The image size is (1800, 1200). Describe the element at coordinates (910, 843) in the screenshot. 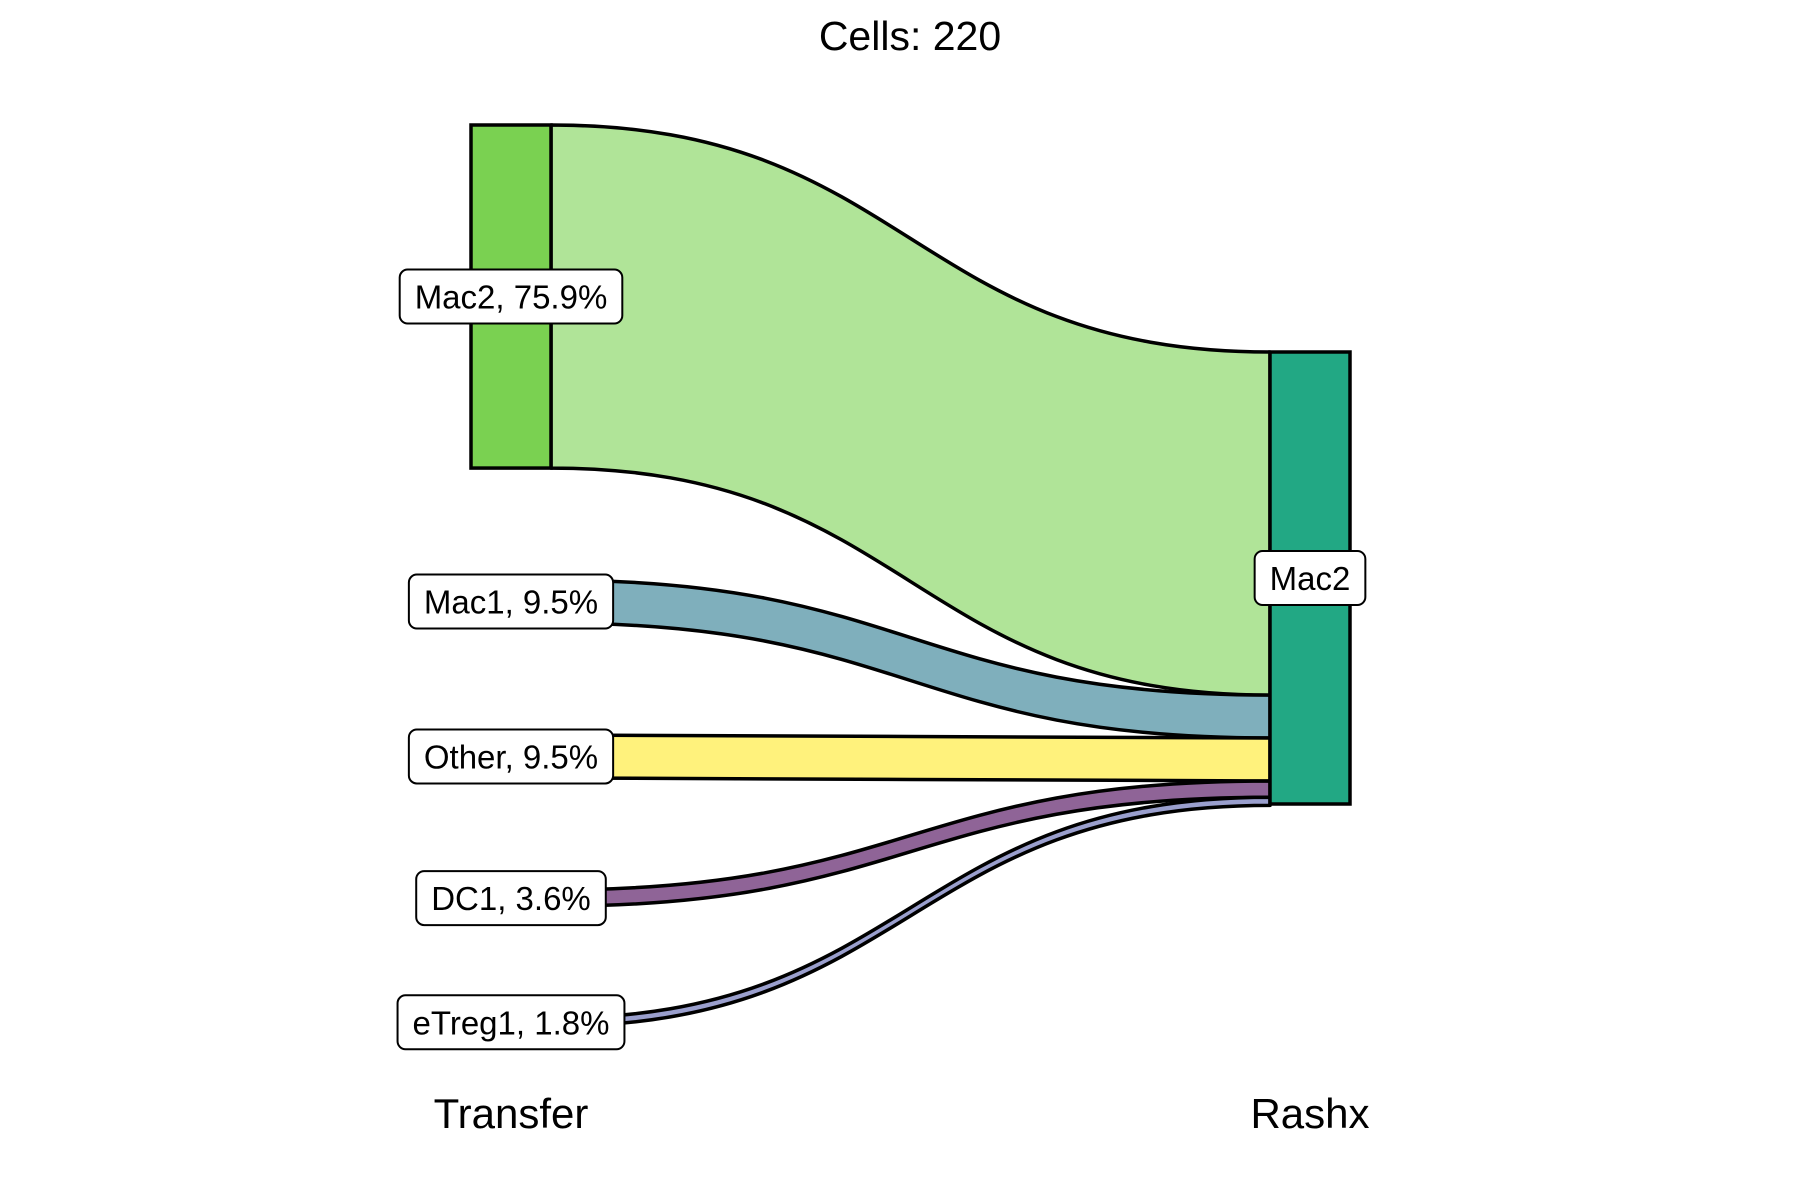

I see `flow-dc1-to-mac2` at that location.